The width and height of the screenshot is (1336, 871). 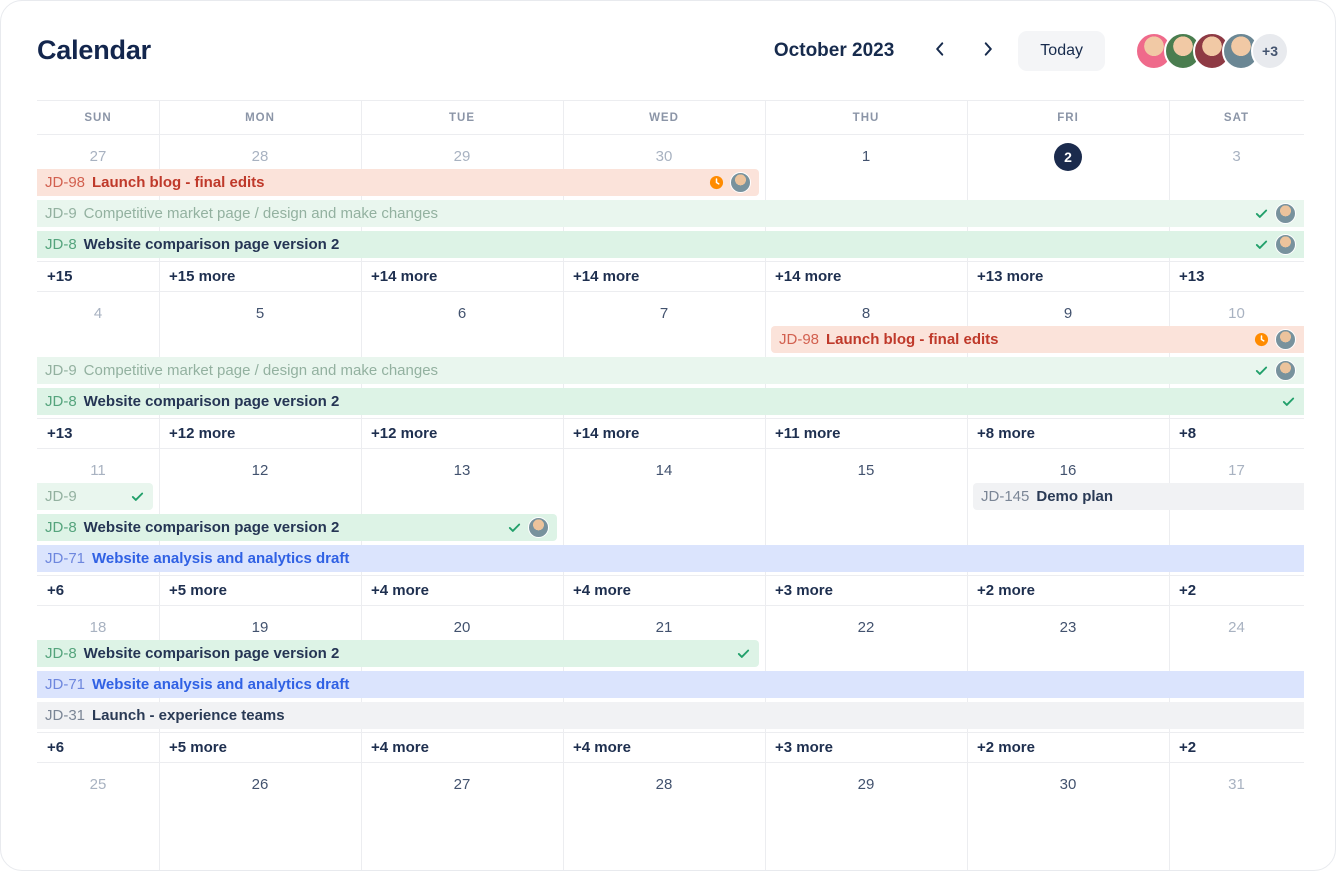 I want to click on date-cell: 18, so click(x=98, y=627).